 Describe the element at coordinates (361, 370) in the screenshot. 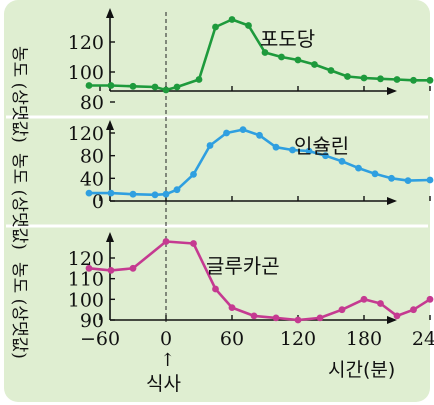

I see `x-axis-label: 시간(분)` at that location.